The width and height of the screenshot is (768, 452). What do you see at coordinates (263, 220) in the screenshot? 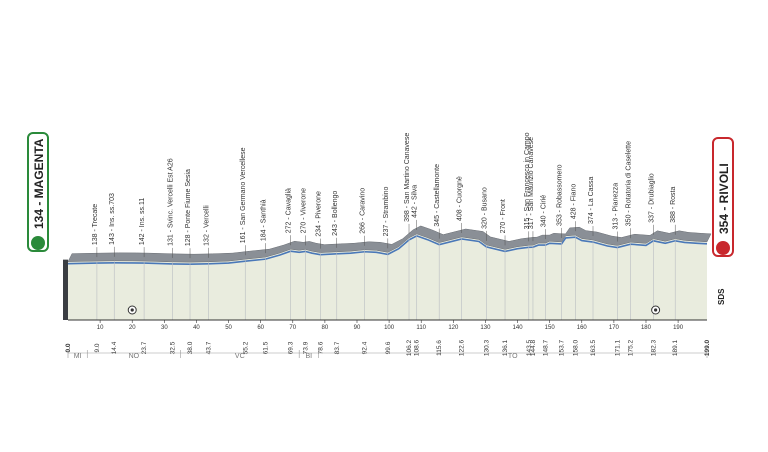
I see `place-label-8: 184 - Santhià` at bounding box center [263, 220].